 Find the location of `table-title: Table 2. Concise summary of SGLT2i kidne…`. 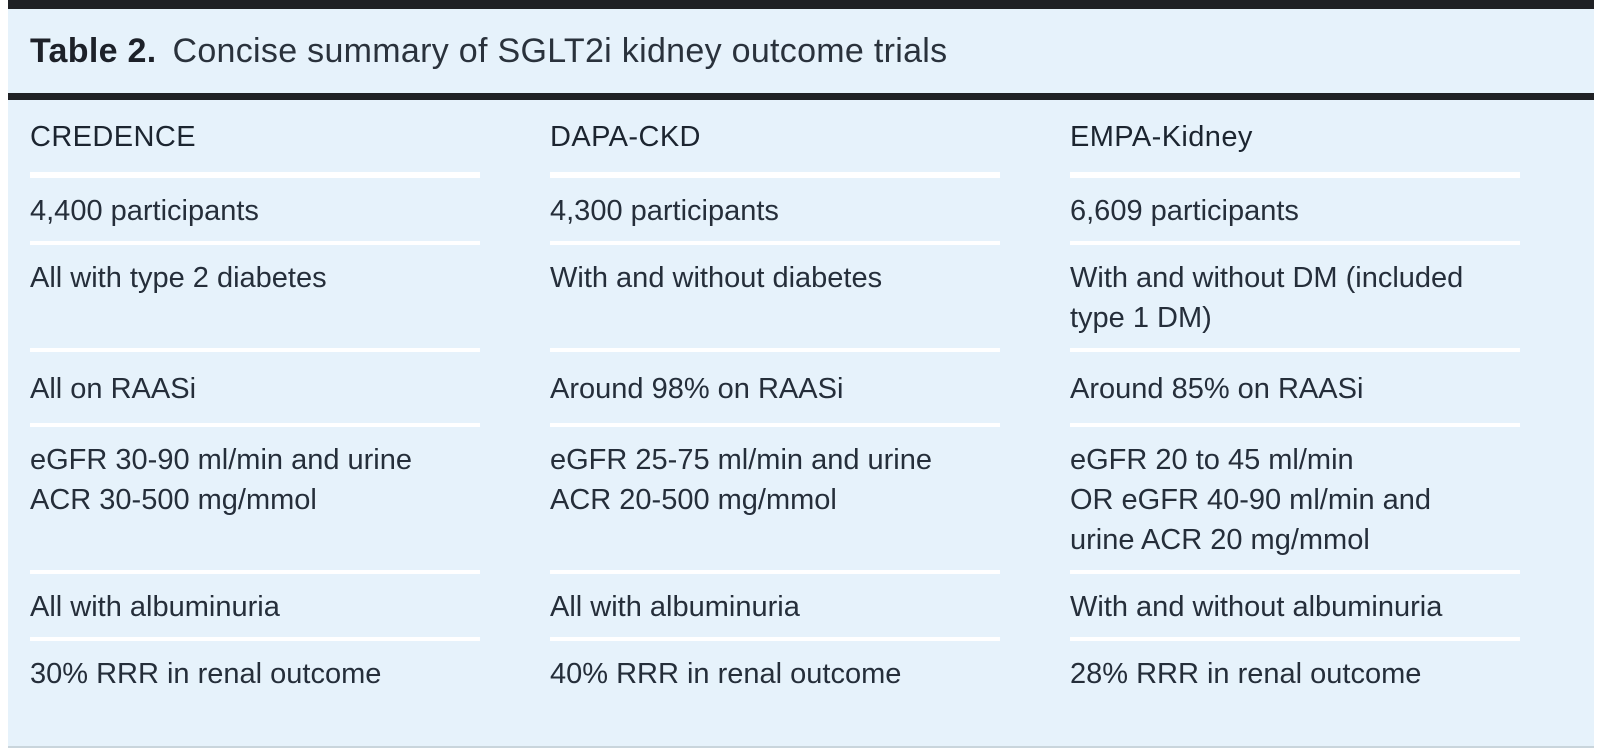

table-title: Table 2. Concise summary of SGLT2i kidne… is located at coordinates (801, 54).